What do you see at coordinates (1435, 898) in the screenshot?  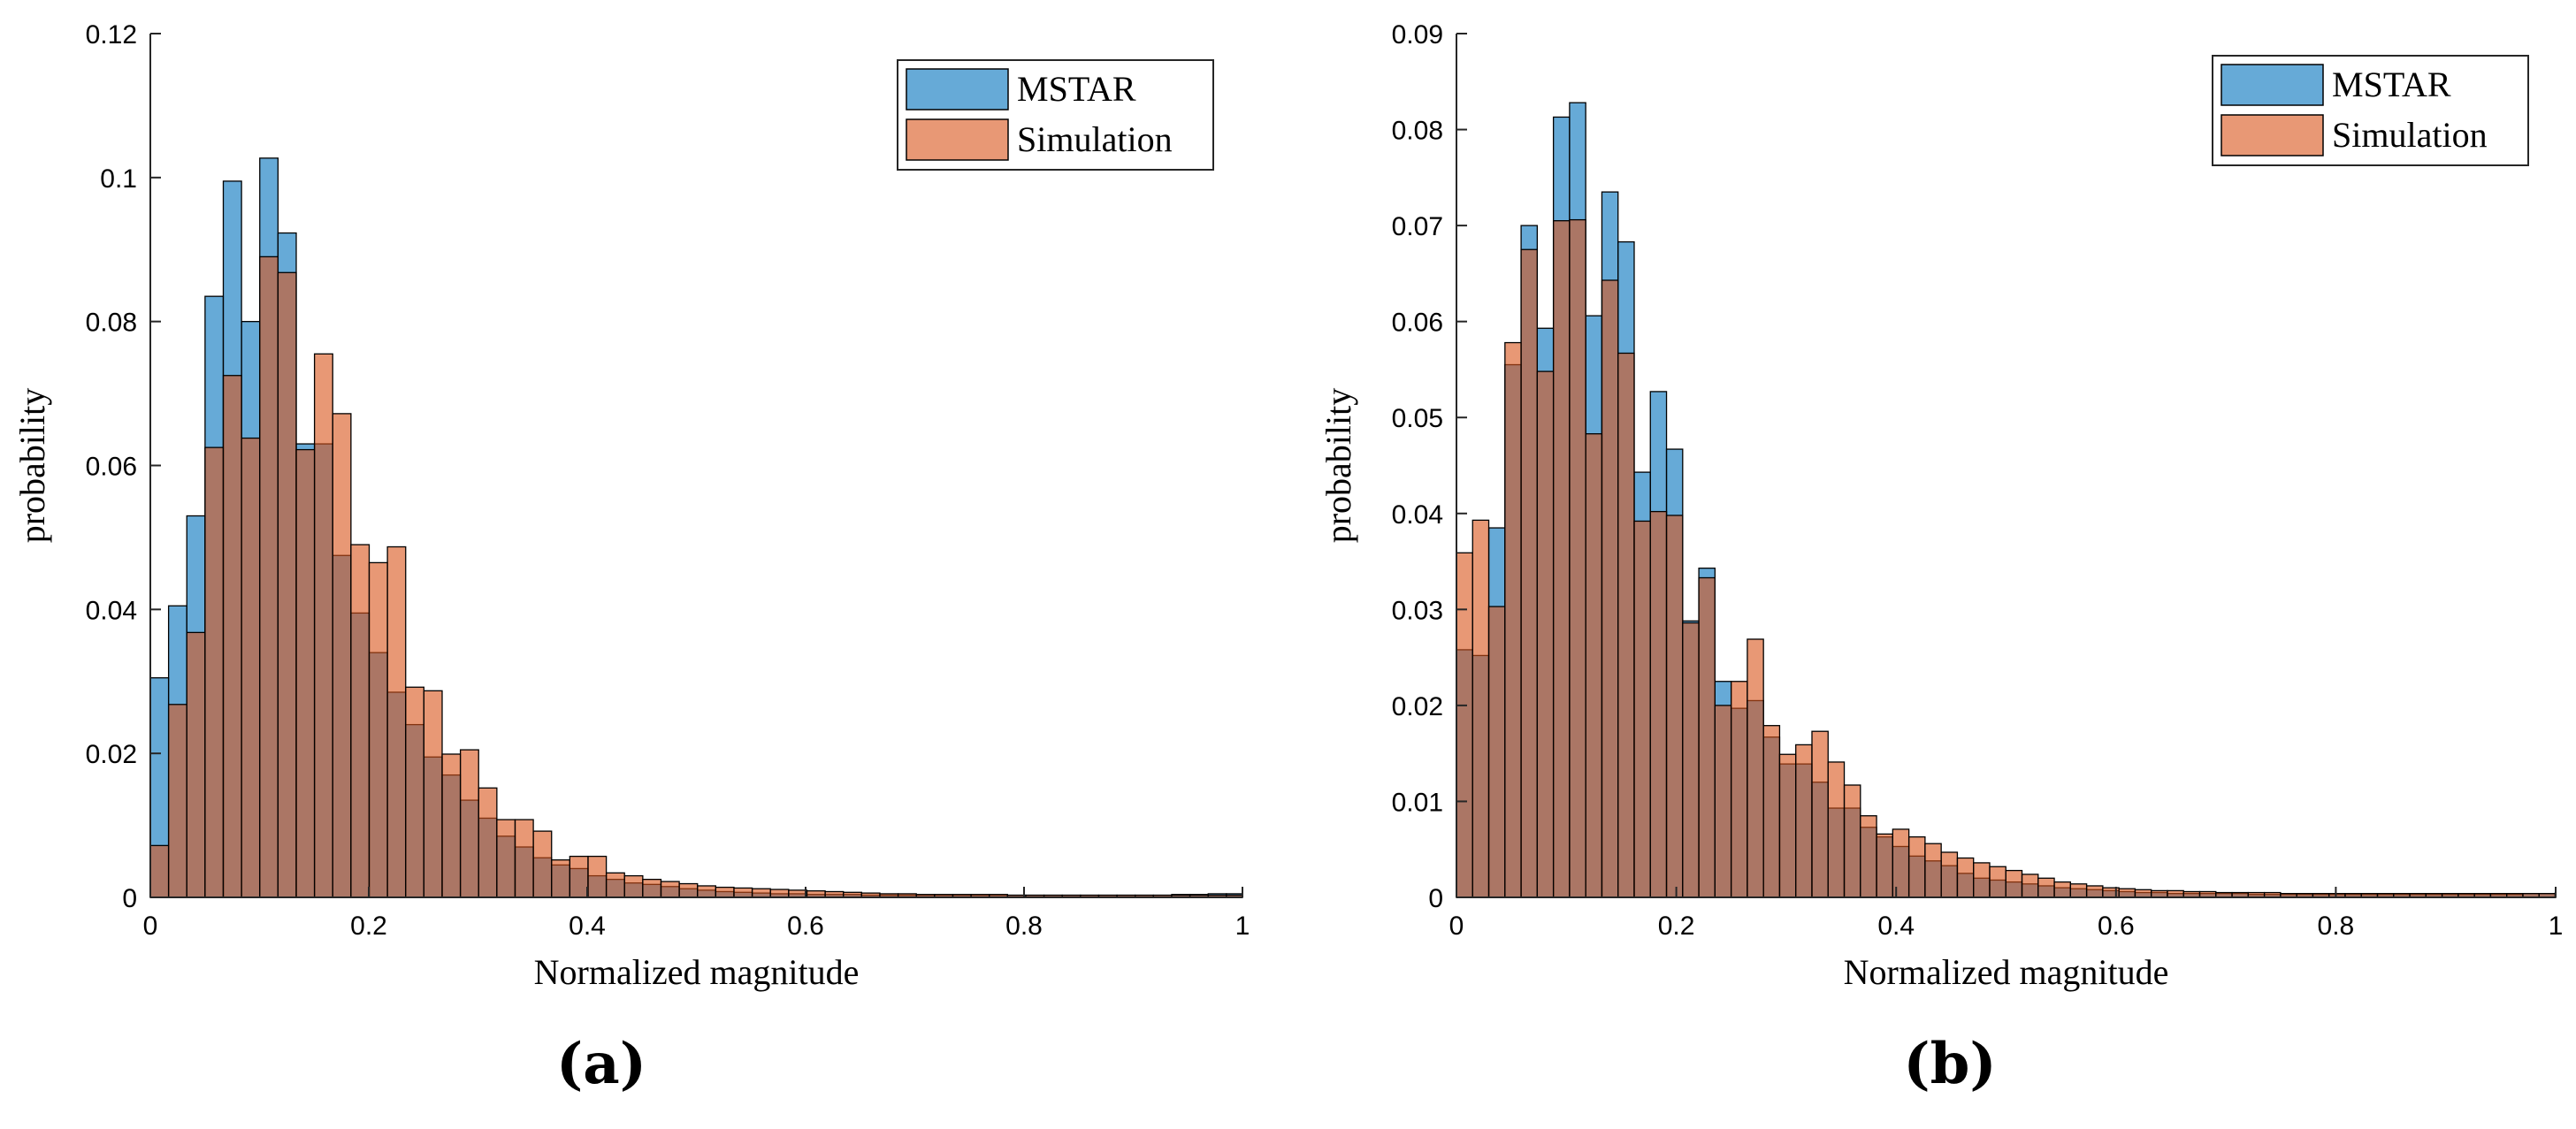 I see `y-tick-label: 0` at bounding box center [1435, 898].